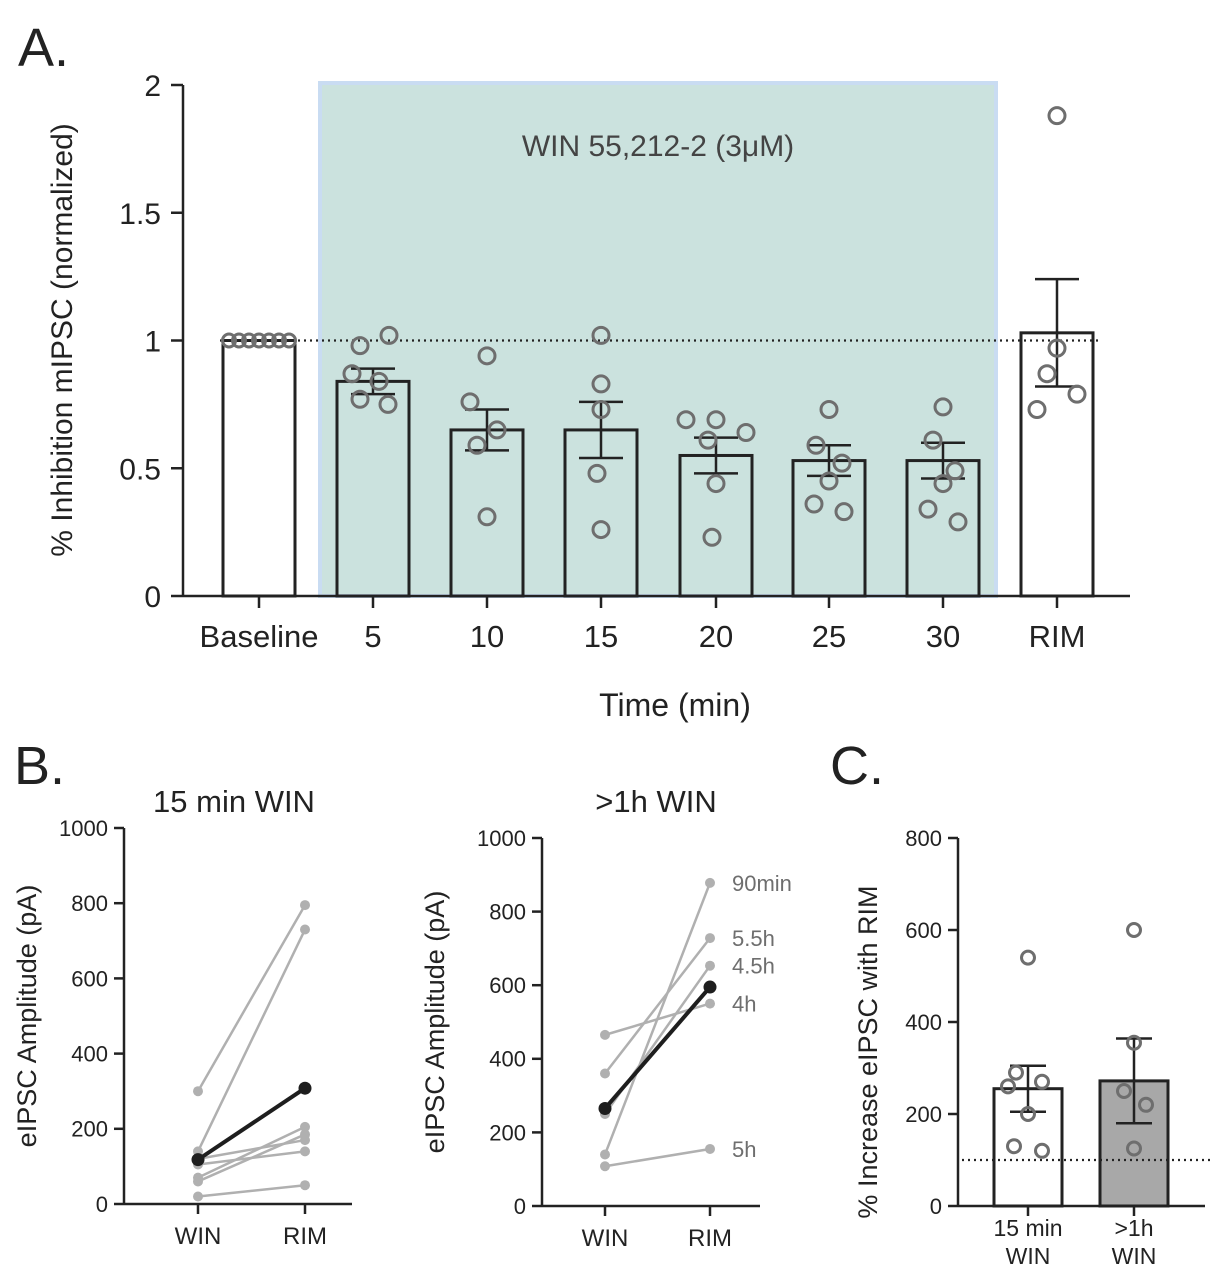  I want to click on b1-x-tick-label: RIM, so click(305, 1236).